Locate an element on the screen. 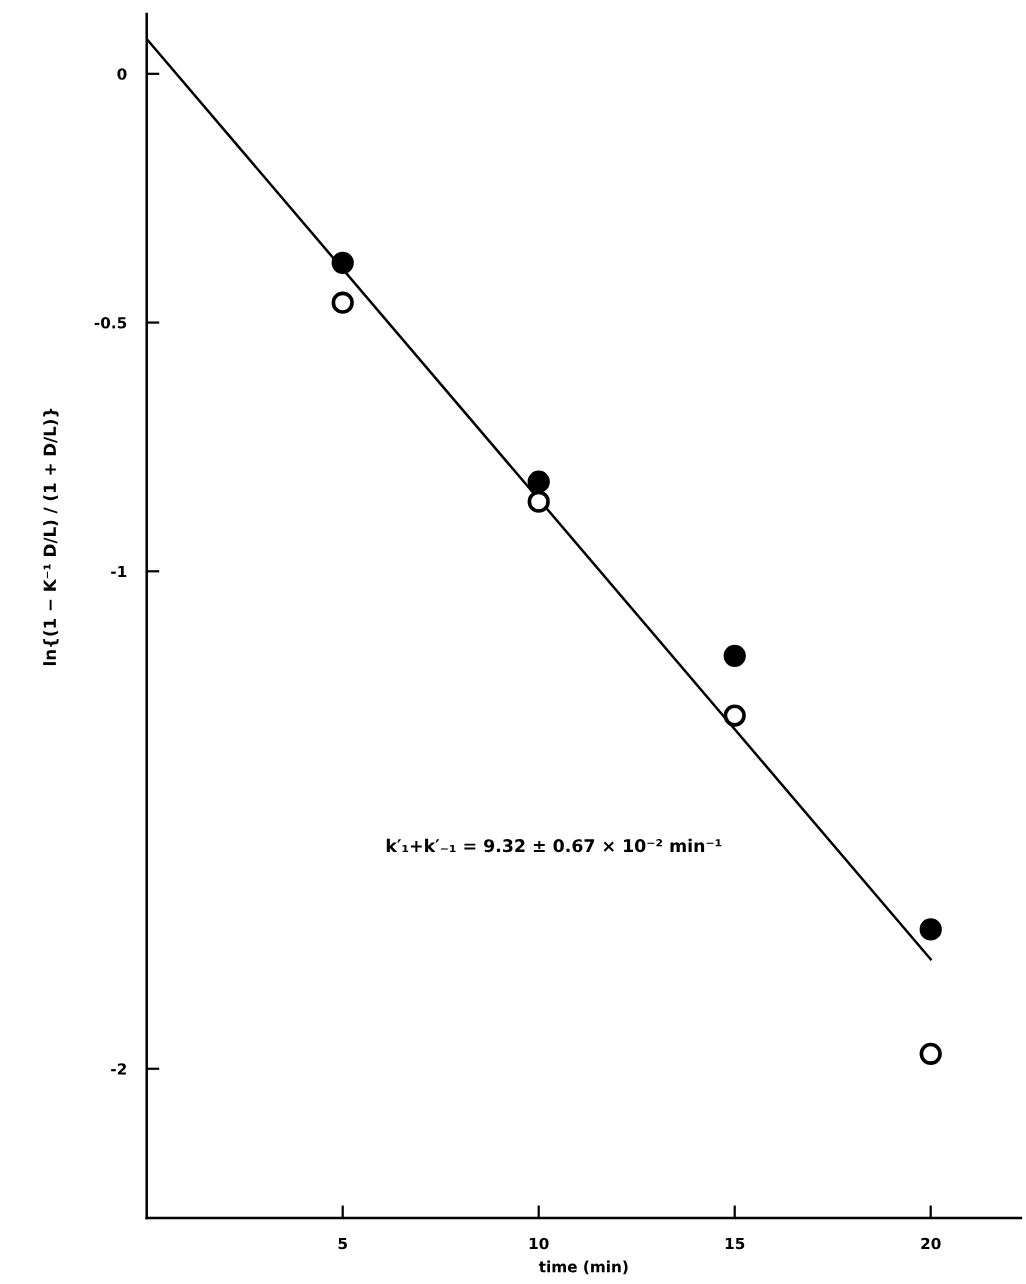 The image size is (1026, 1284). x-tick-label: 10 is located at coordinates (539, 1243).